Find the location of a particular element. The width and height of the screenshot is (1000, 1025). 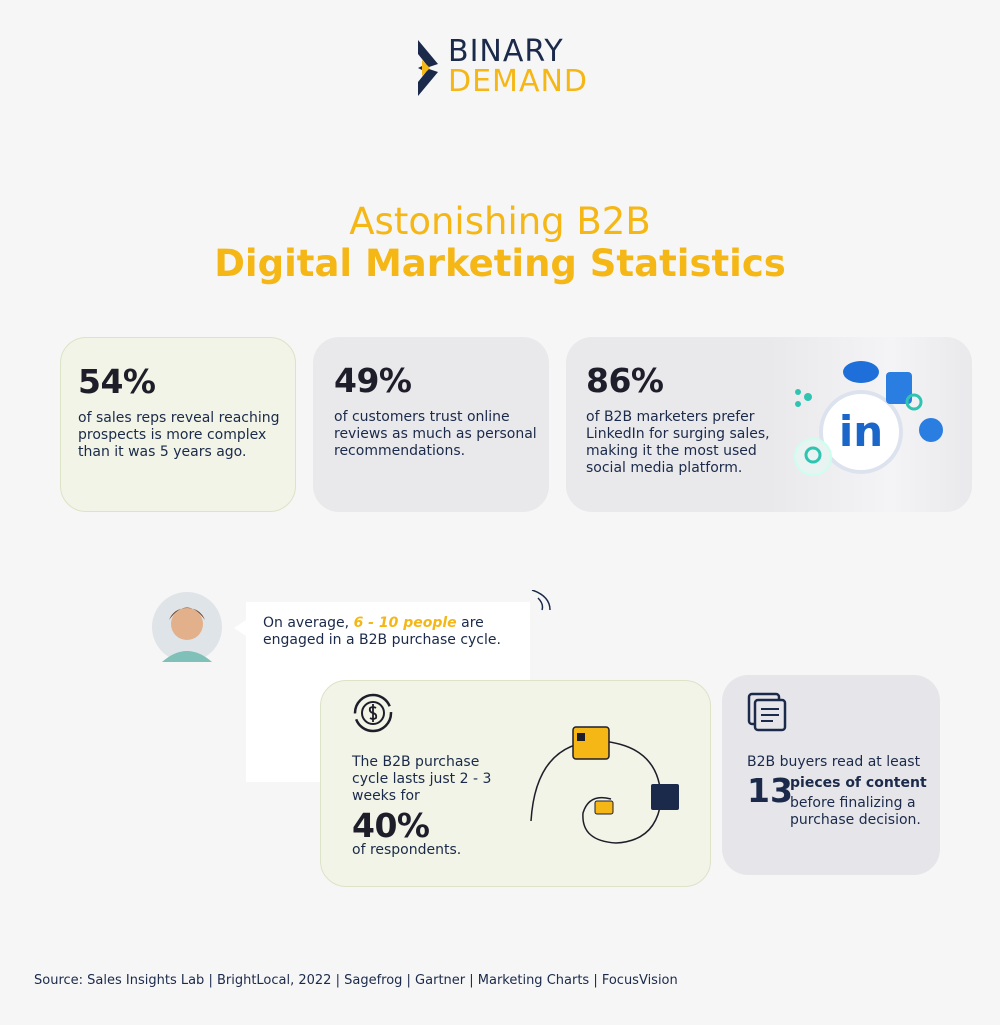

title-line2: Digital Marketing Statistics is located at coordinates (500, 263).